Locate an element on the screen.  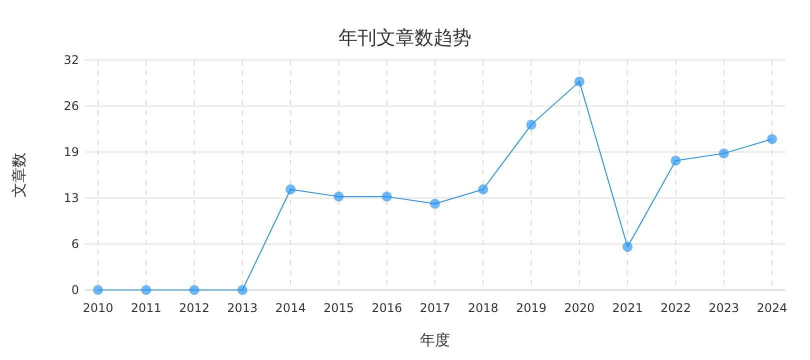
x-tick-label: 2018 is located at coordinates (483, 308).